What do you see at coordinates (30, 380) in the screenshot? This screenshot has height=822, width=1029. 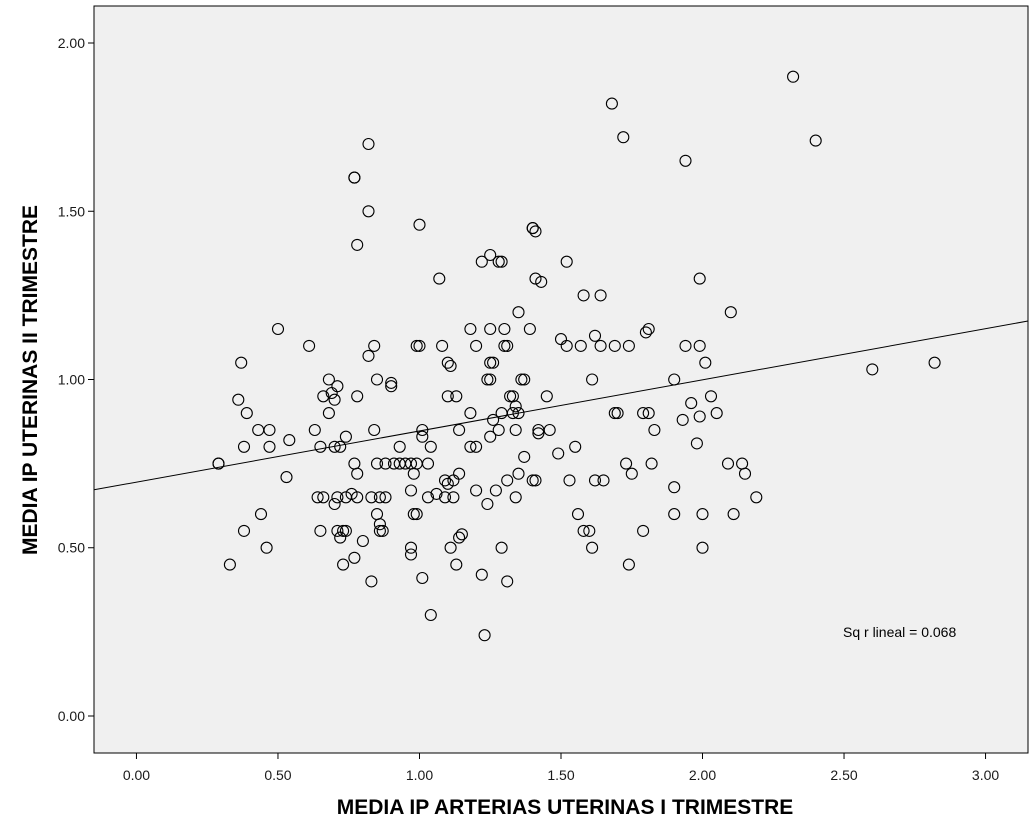 I see `y-axis-title: MEDIA IP UTERINAS II TRIMESTRE` at bounding box center [30, 380].